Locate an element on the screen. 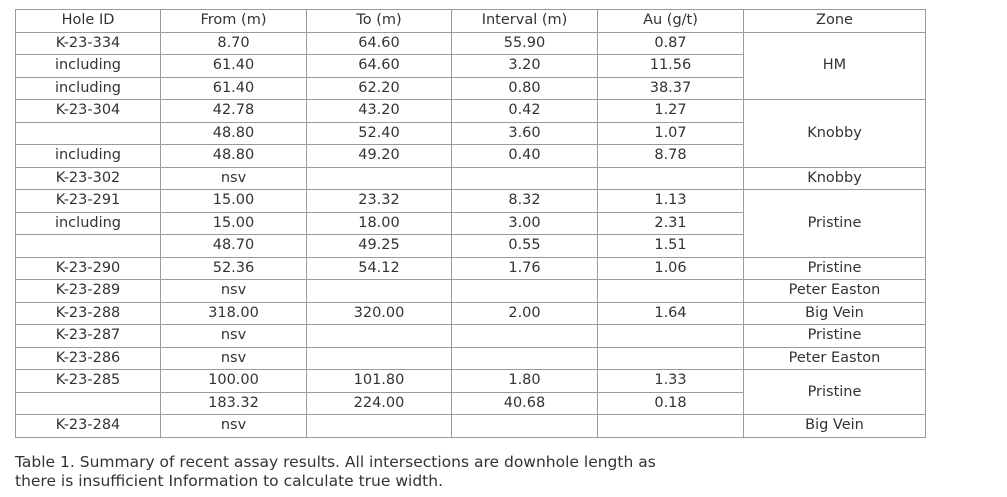 The width and height of the screenshot is (1007, 497). table-cell: 0.55 is located at coordinates (524, 246).